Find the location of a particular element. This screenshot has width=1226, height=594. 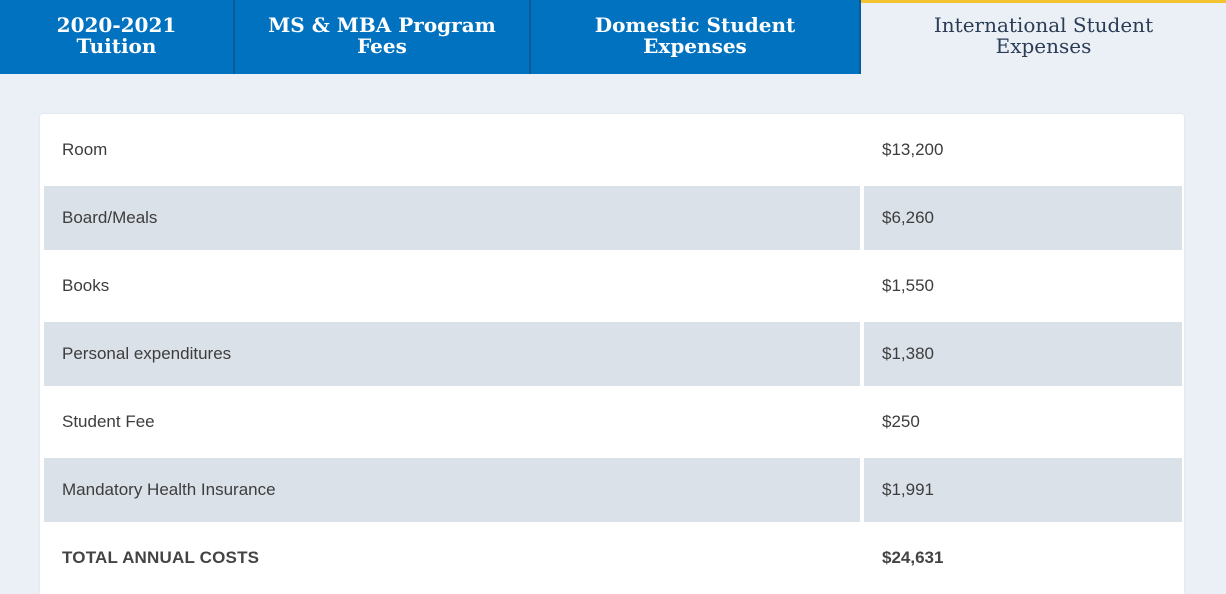

table-row: Board/Meals $6,260 is located at coordinates (613, 218).